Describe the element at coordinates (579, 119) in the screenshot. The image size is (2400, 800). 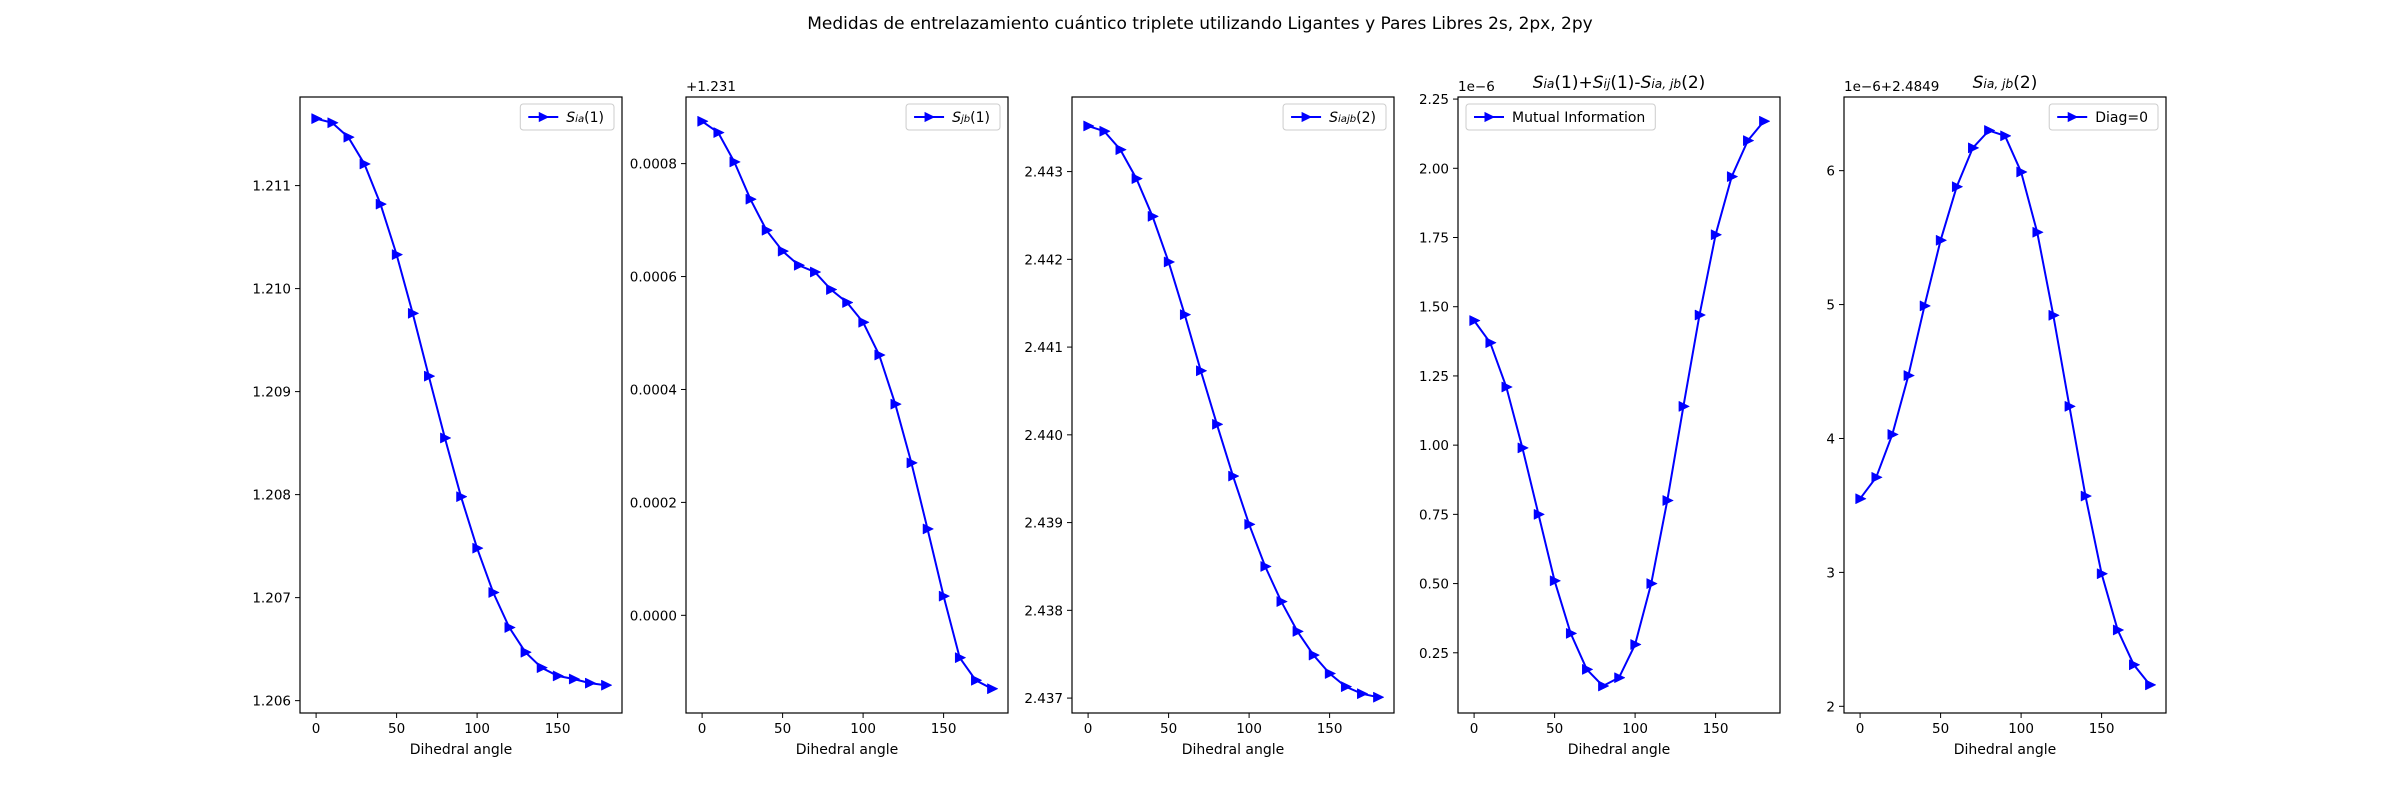
I see `legend-label-part: ia` at that location.